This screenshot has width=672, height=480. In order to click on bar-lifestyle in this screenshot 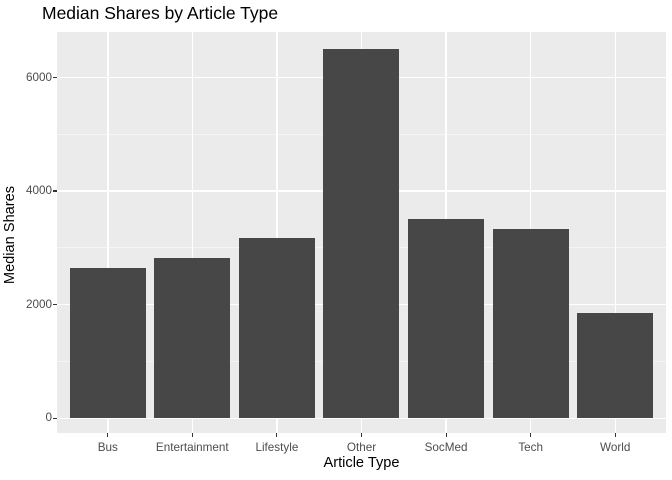, I will do `click(276, 328)`.